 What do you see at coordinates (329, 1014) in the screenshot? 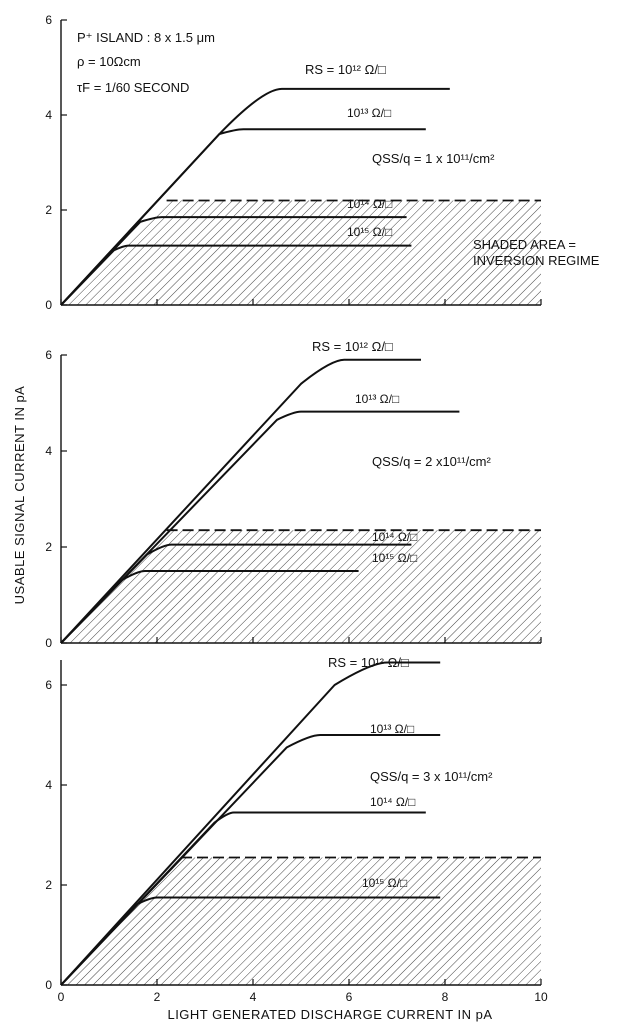
I see `x-axis-title: LIGHT GENERATED DISCHARGE CURRENT IN pA` at bounding box center [329, 1014].